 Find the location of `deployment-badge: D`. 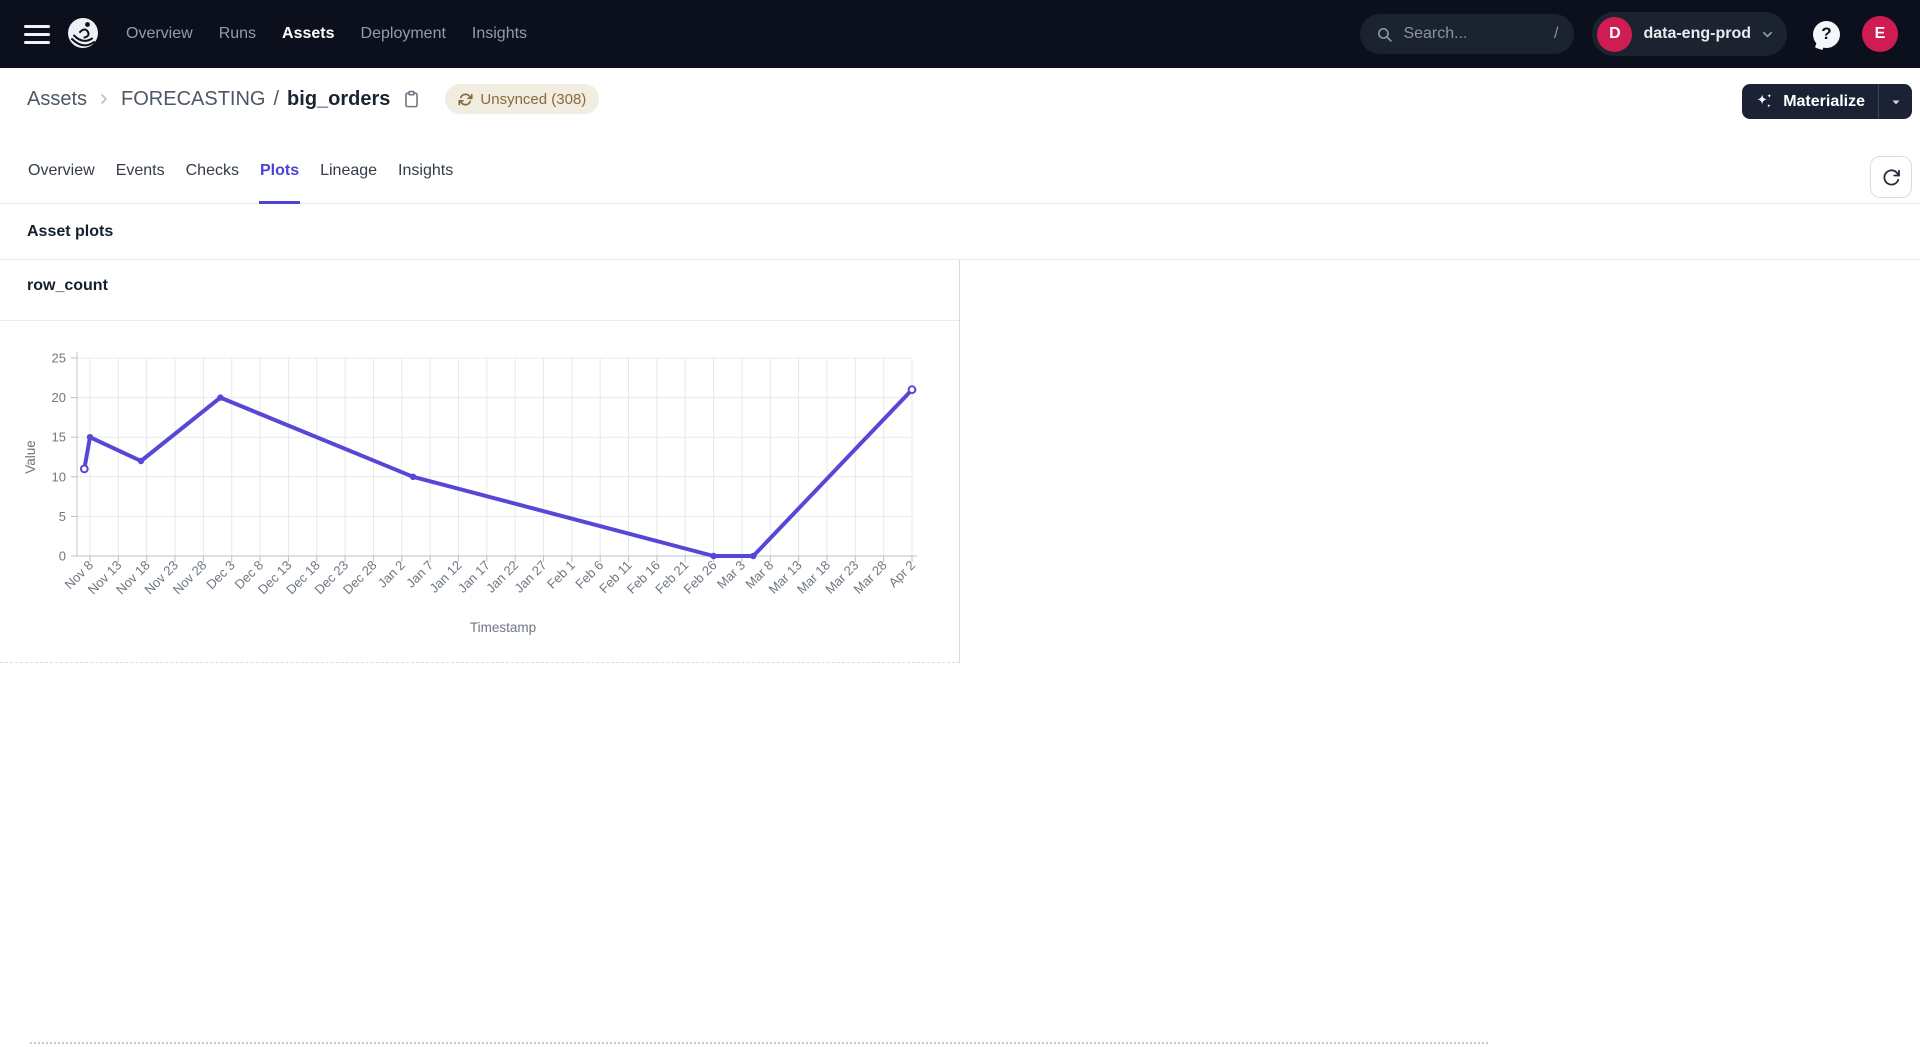

deployment-badge: D is located at coordinates (1615, 34).